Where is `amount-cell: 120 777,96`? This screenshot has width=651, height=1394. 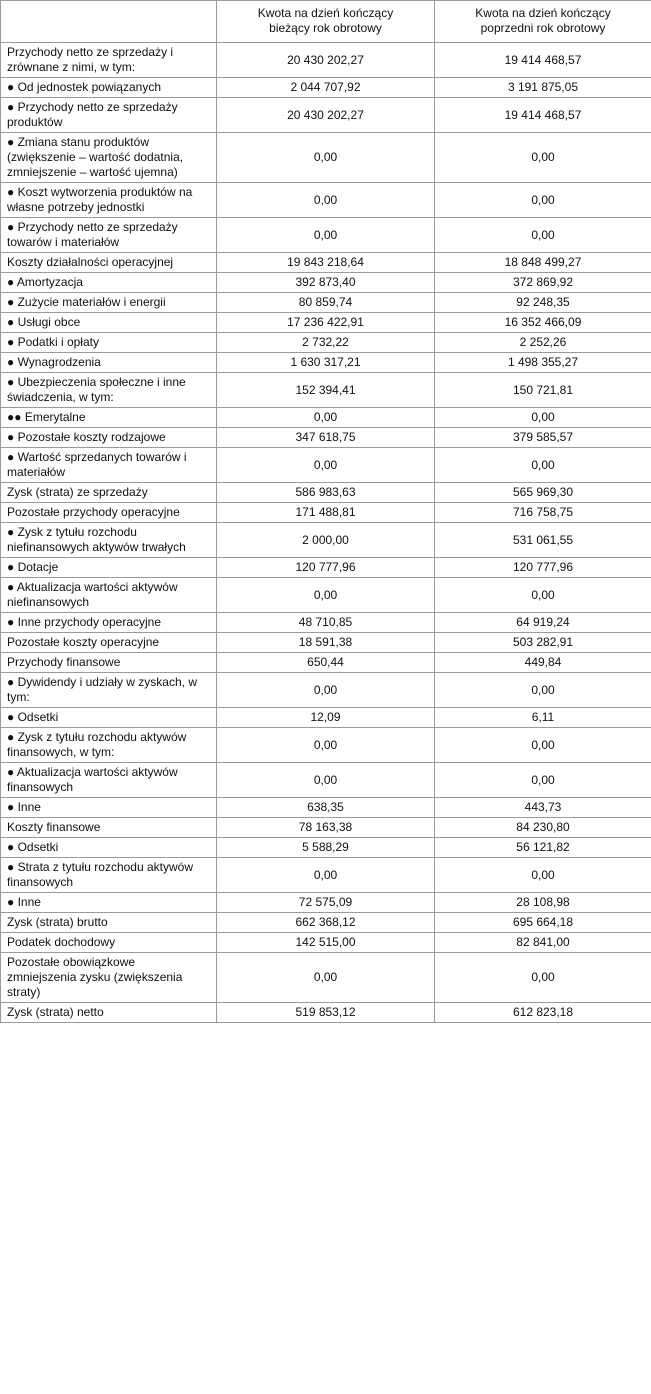 amount-cell: 120 777,96 is located at coordinates (325, 567).